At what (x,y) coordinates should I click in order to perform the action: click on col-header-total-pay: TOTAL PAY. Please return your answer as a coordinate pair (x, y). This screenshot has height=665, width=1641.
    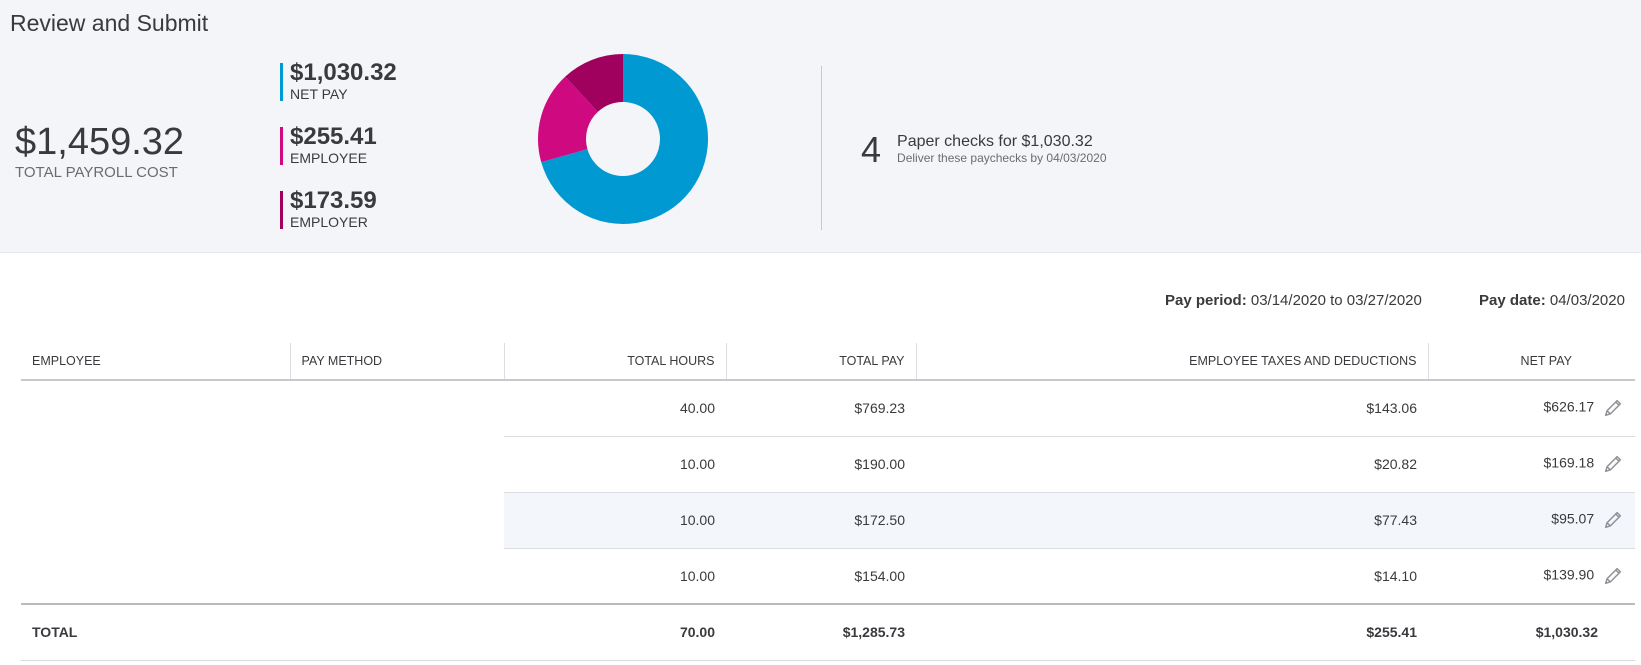
    Looking at the image, I should click on (820, 362).